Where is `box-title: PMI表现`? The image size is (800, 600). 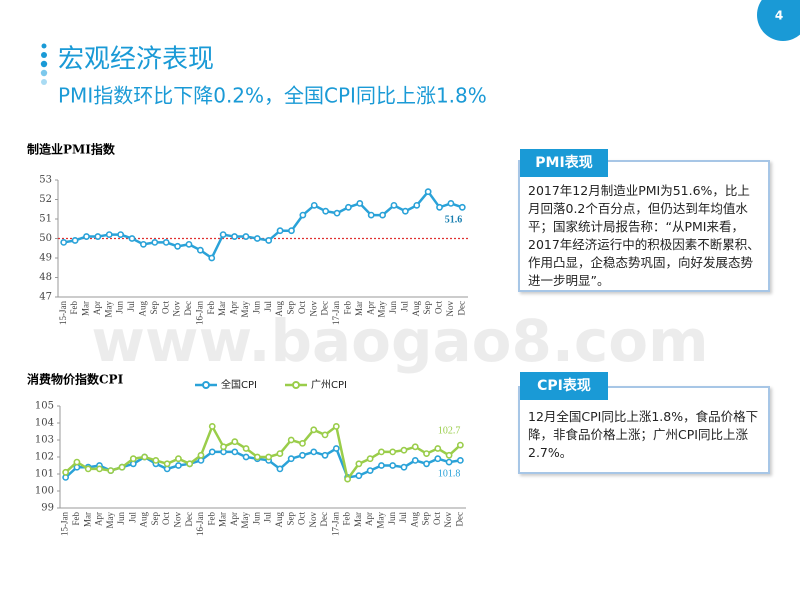
box-title: PMI表现 is located at coordinates (564, 163).